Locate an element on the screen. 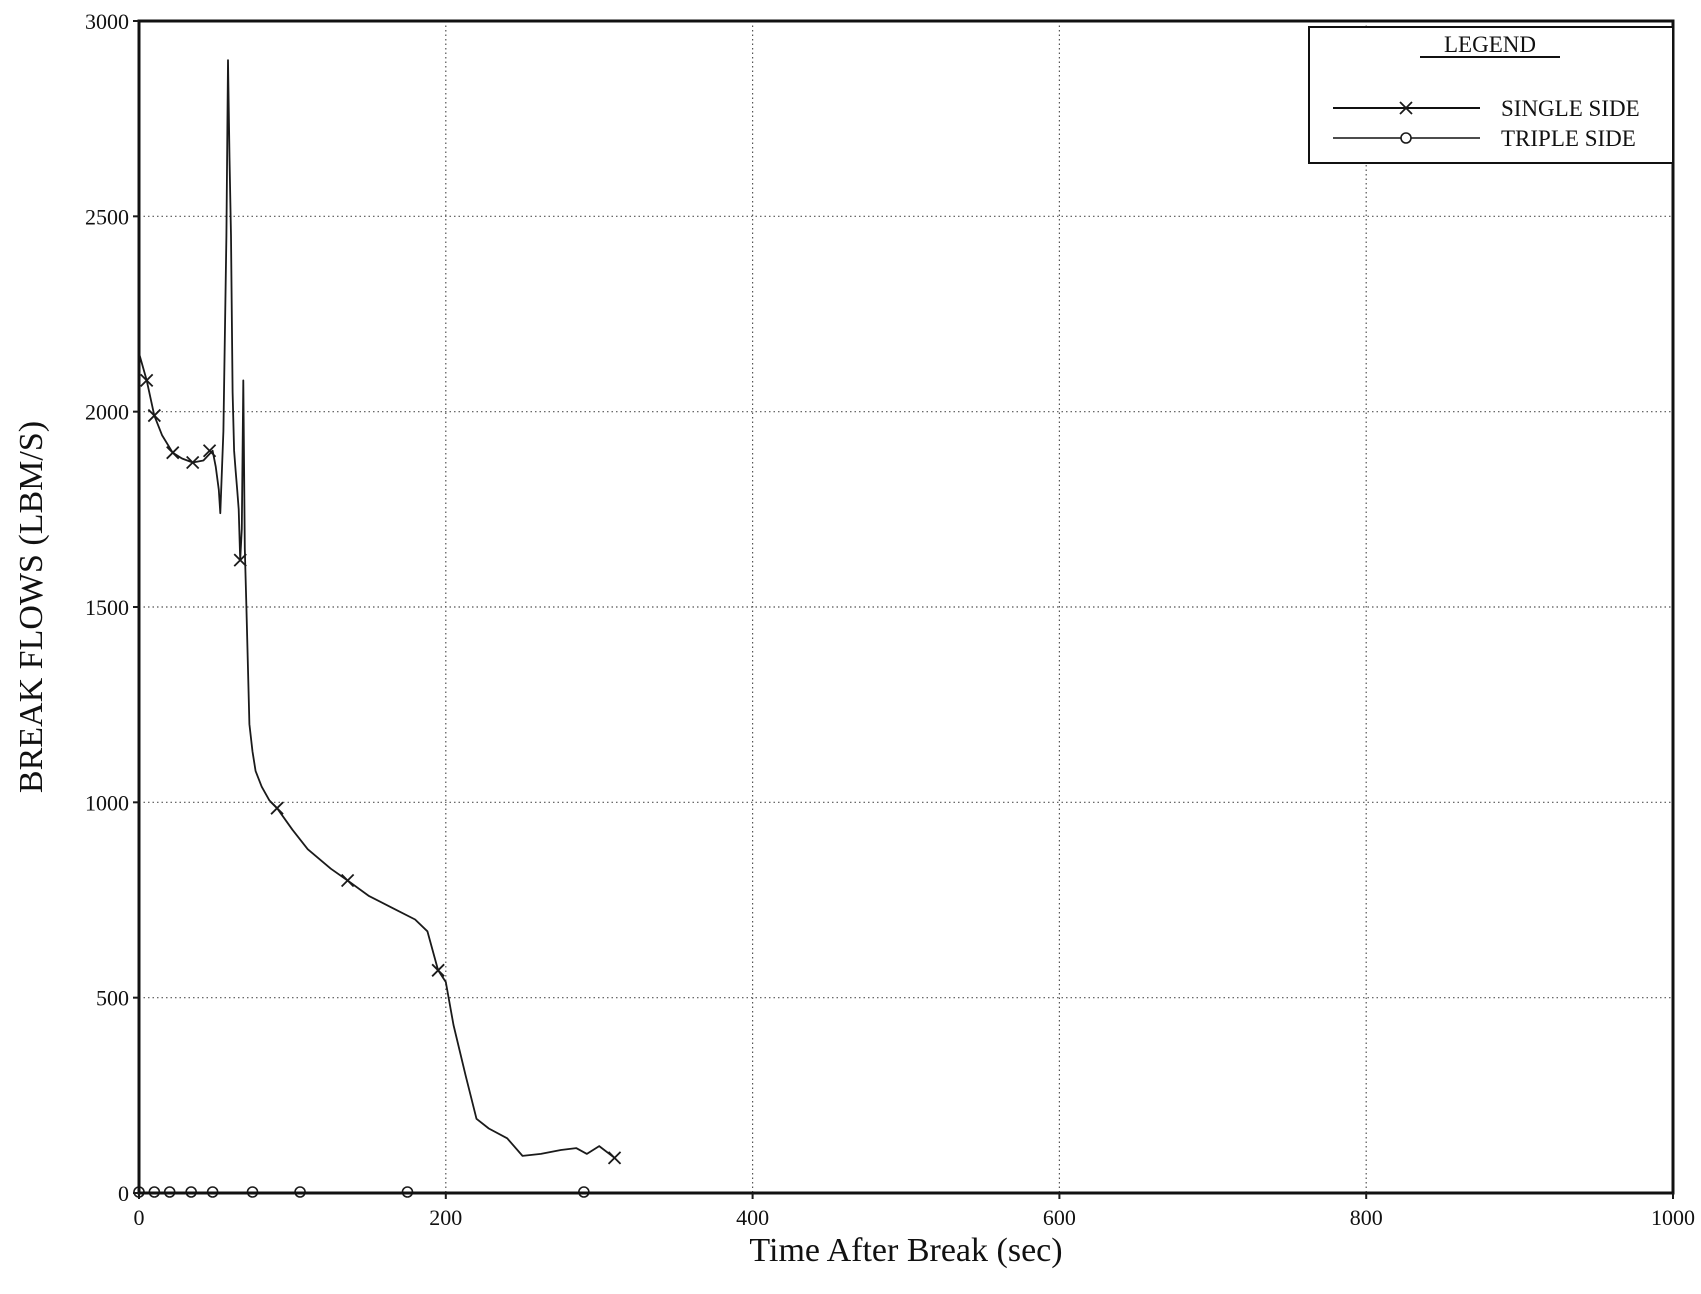 This screenshot has height=1294, width=1701. y-axis-title: BREAK FLOWS (LBM/S) is located at coordinates (31, 607).